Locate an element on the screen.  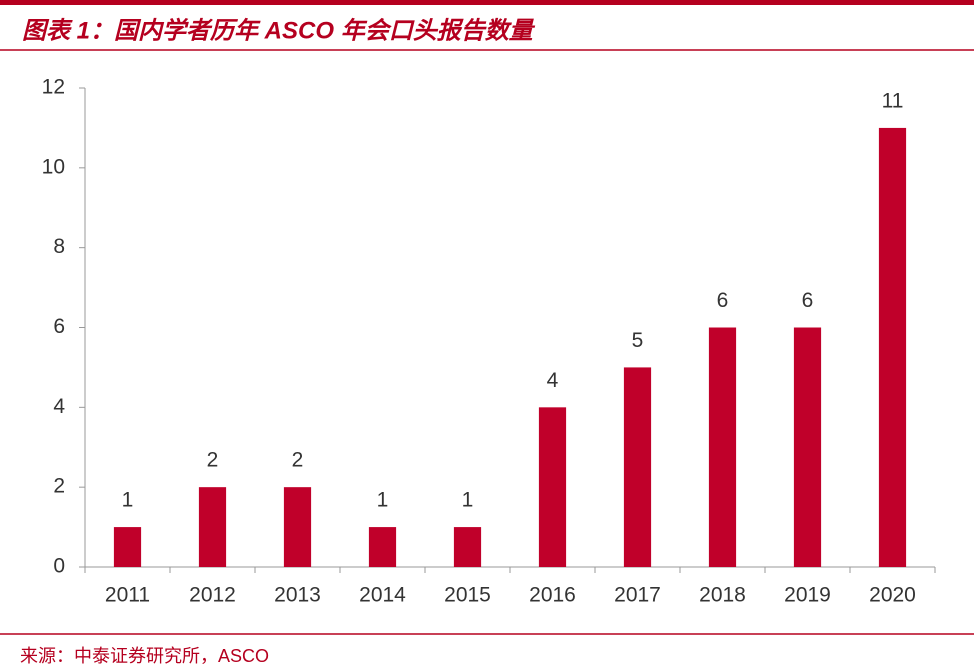
y-tick-label: 12 is located at coordinates (53, 87).